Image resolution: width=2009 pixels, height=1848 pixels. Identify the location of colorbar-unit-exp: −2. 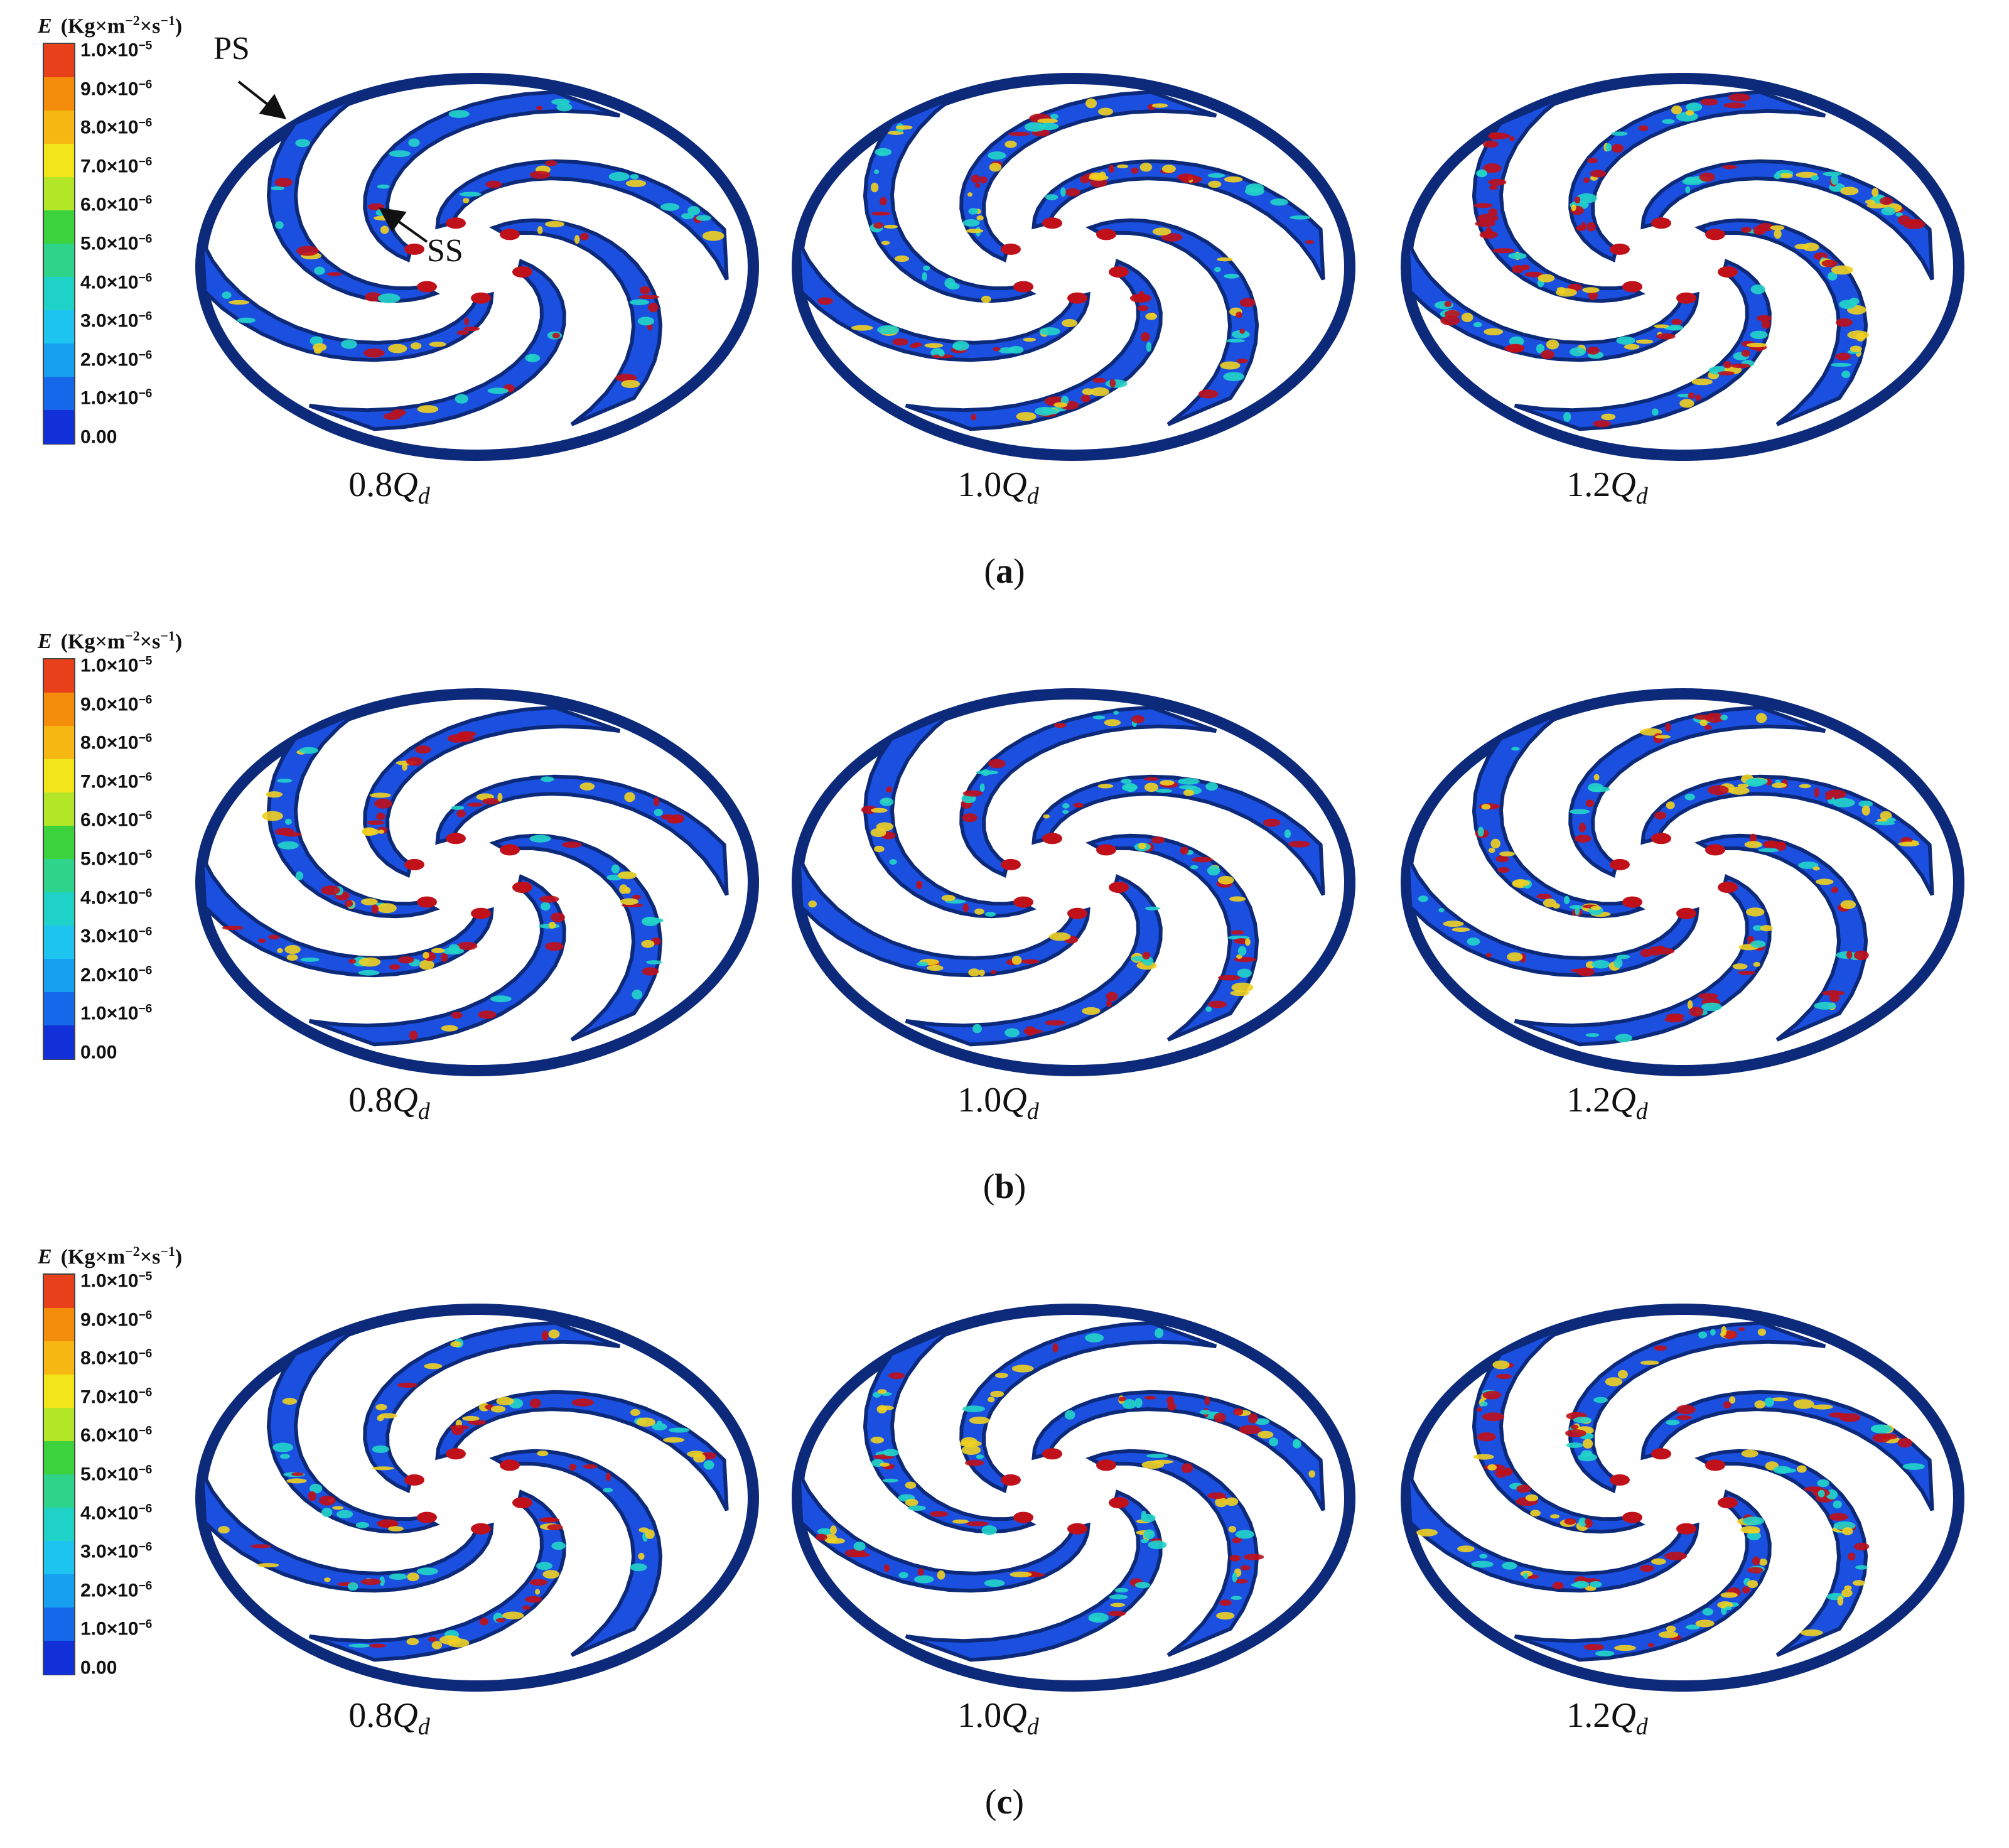
(132, 636).